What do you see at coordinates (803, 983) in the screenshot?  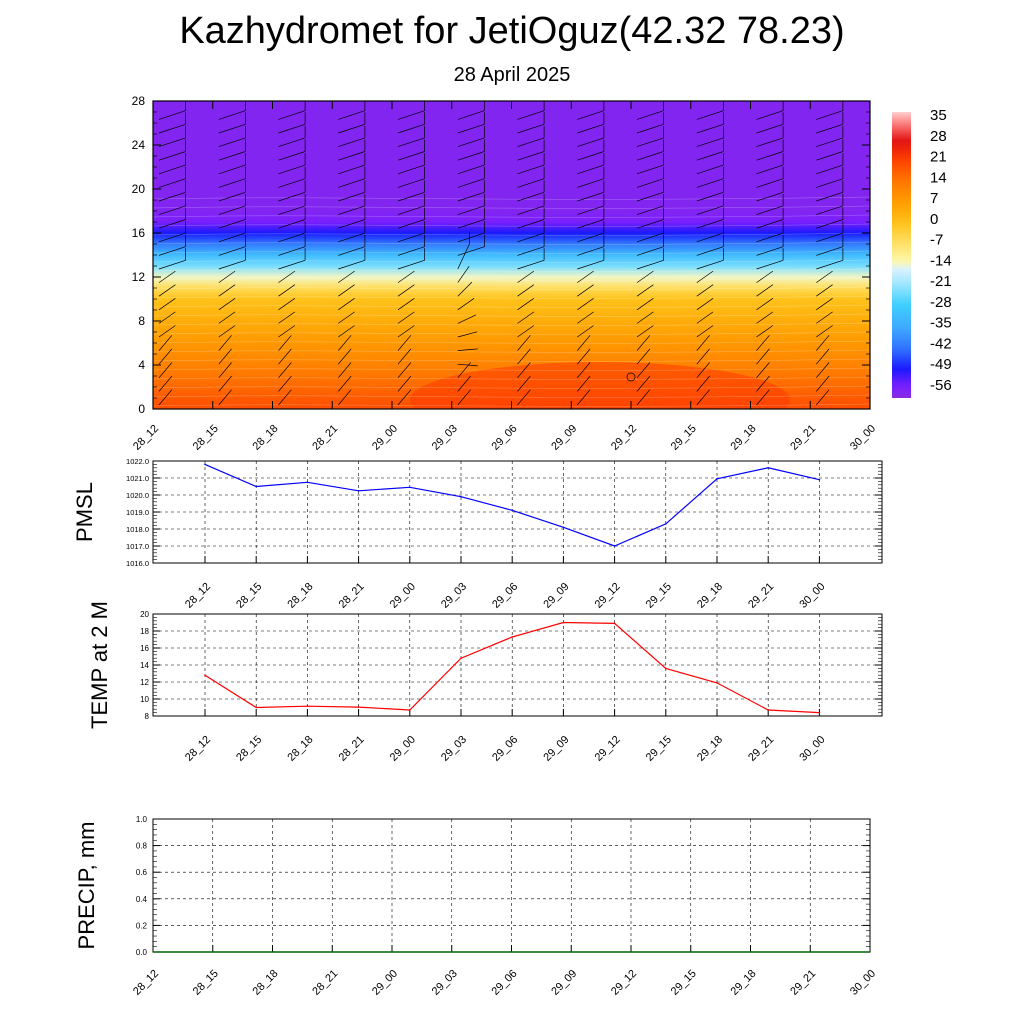 I see `xtick-label: 29_21` at bounding box center [803, 983].